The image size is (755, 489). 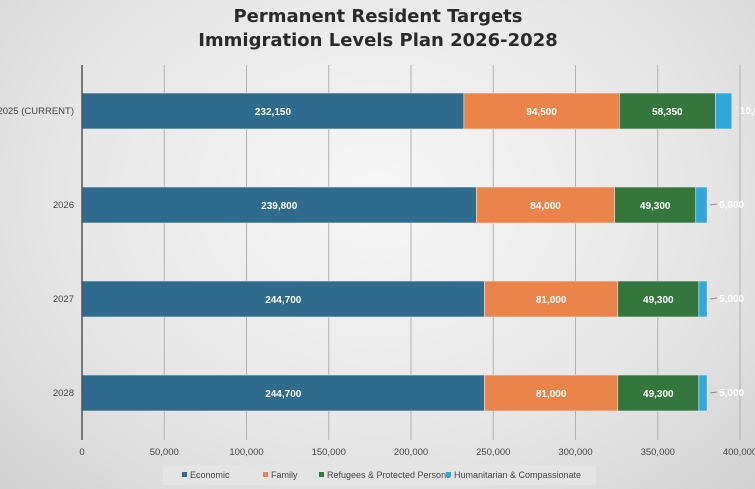 I want to click on y-category-label: 2025 (CURRENT), so click(x=37, y=111).